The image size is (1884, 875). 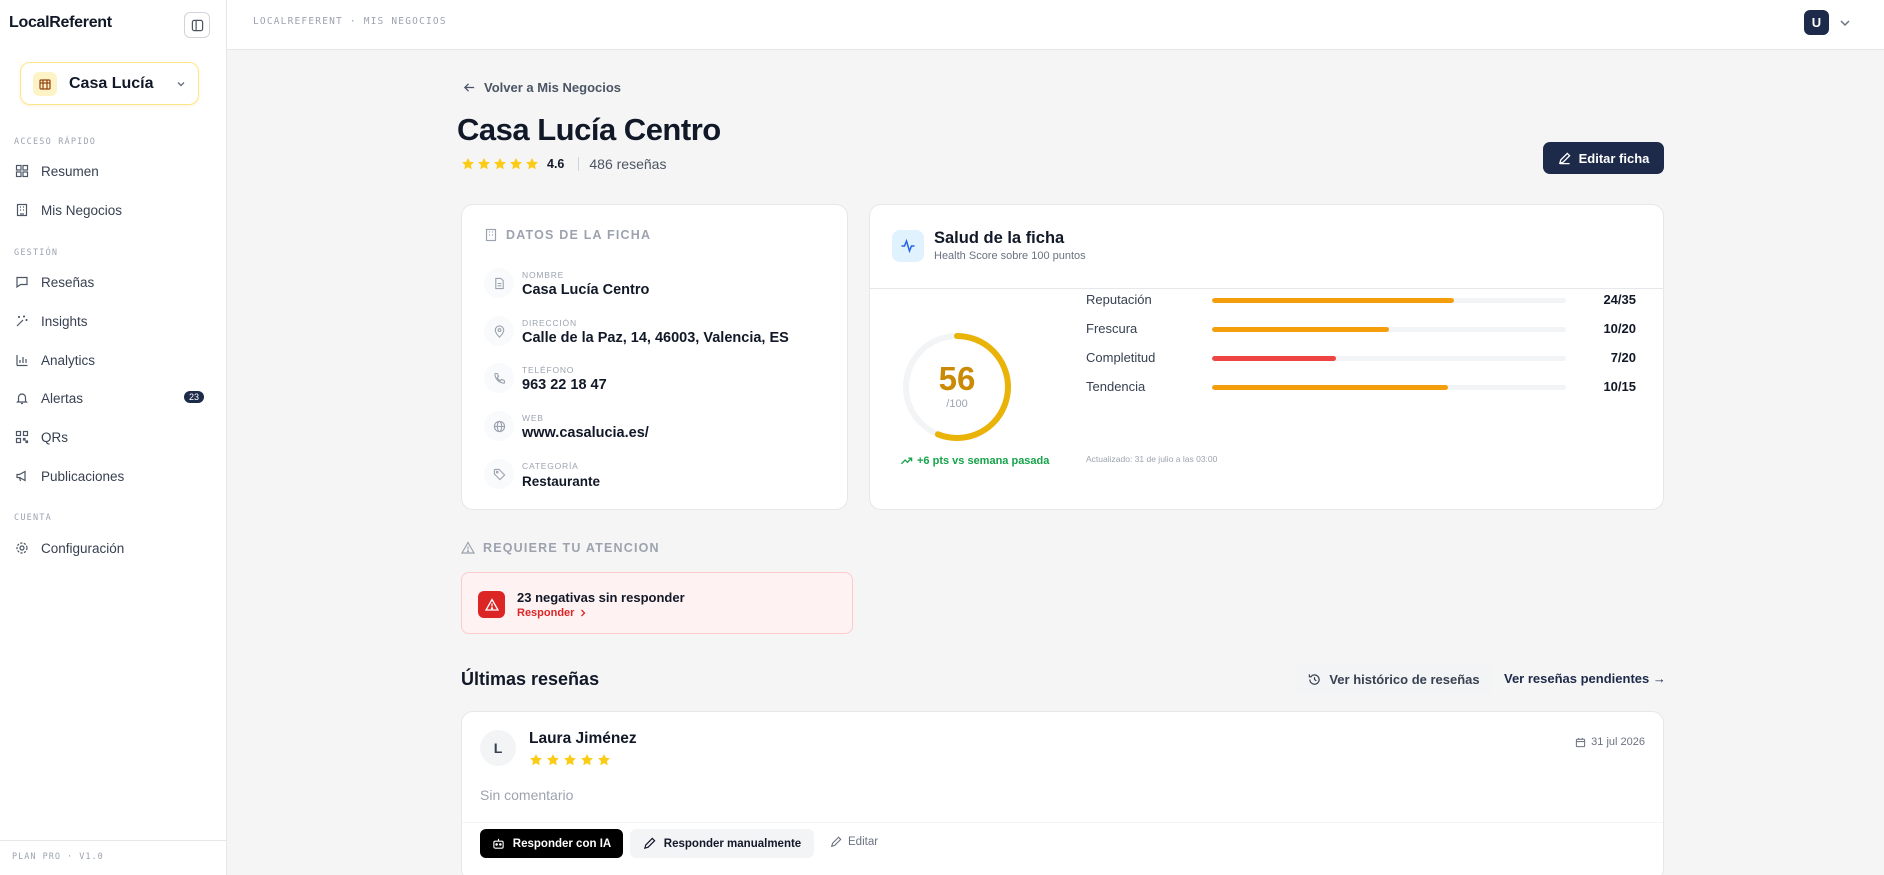 I want to click on trending-up-icon, so click(x=906, y=461).